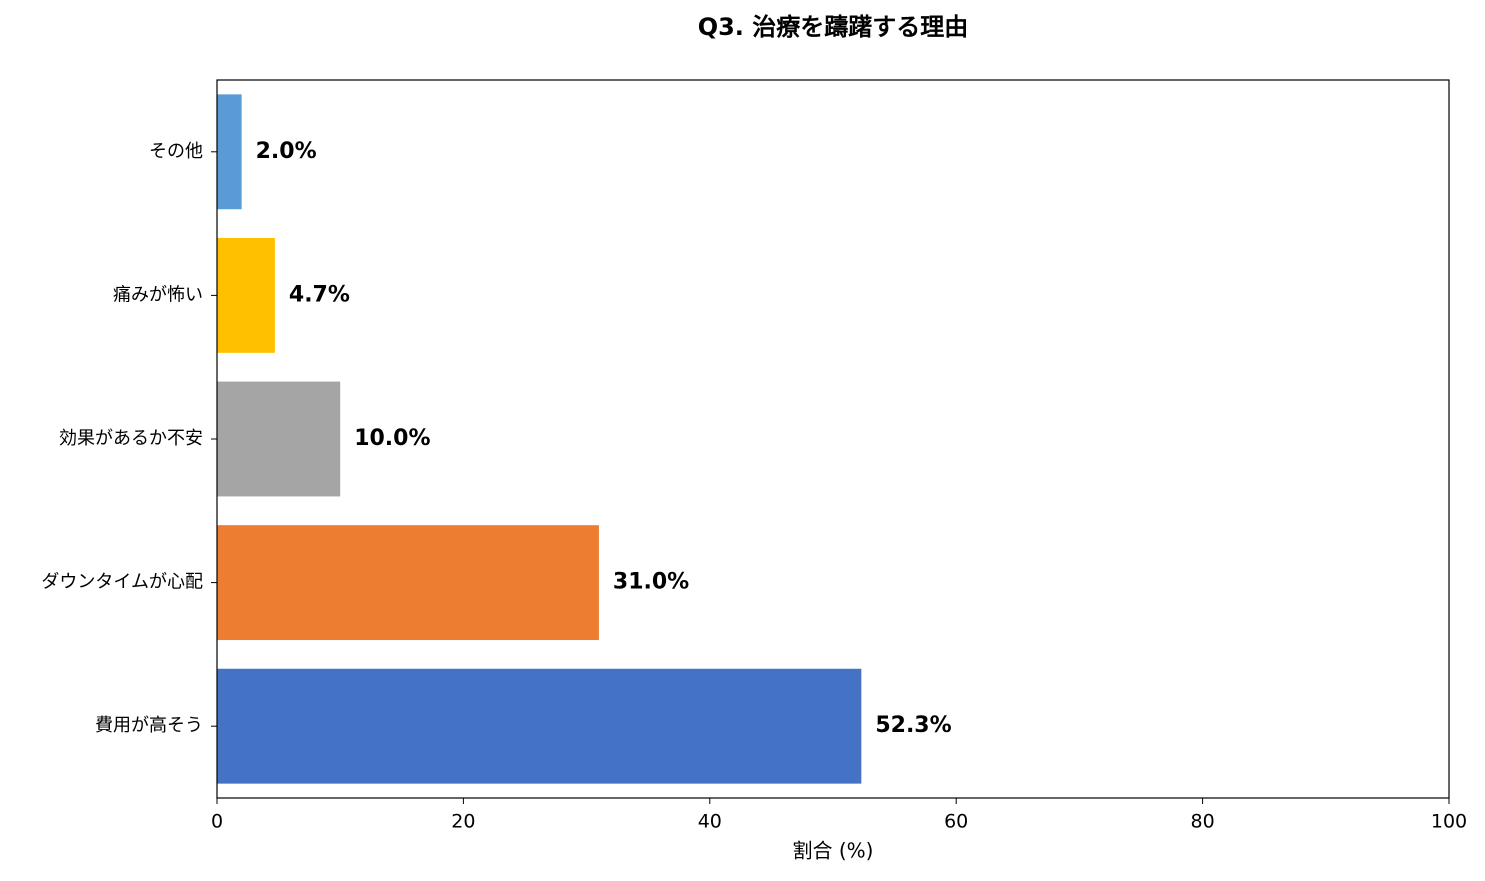  What do you see at coordinates (217, 822) in the screenshot?
I see `x-tick-label: 0` at bounding box center [217, 822].